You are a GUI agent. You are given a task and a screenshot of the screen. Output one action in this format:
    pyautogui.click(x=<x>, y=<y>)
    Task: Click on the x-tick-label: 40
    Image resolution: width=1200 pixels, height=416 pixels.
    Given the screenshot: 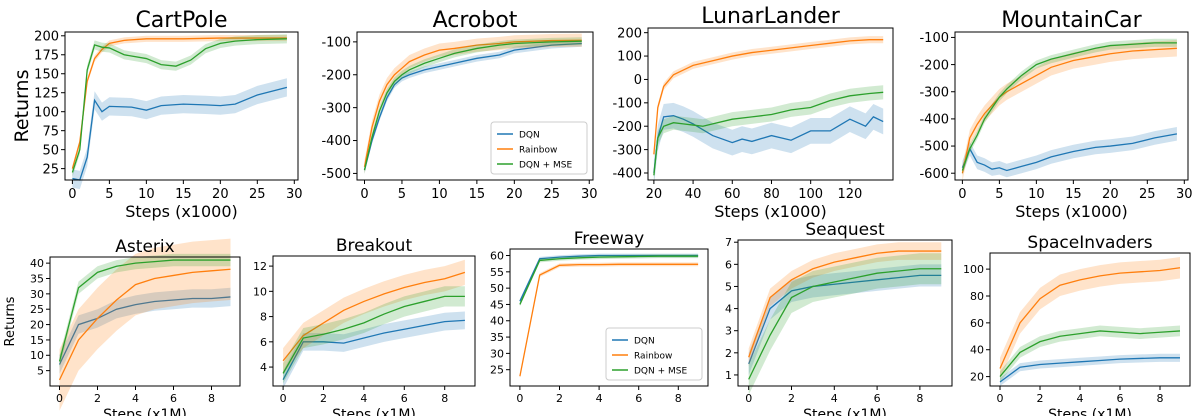 What is the action you would take?
    pyautogui.click(x=693, y=194)
    